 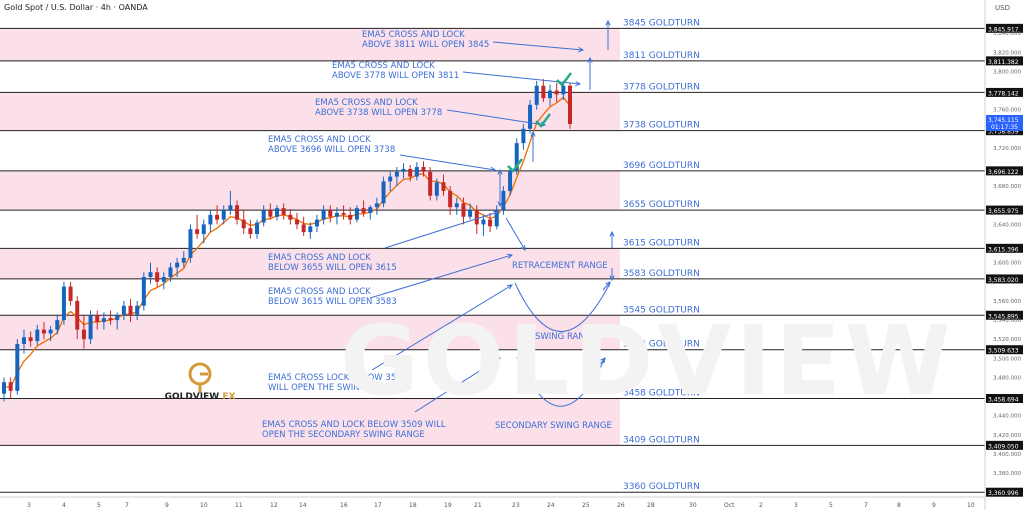 I want to click on price-tag-text: 3,655.975, so click(x=1003, y=211).